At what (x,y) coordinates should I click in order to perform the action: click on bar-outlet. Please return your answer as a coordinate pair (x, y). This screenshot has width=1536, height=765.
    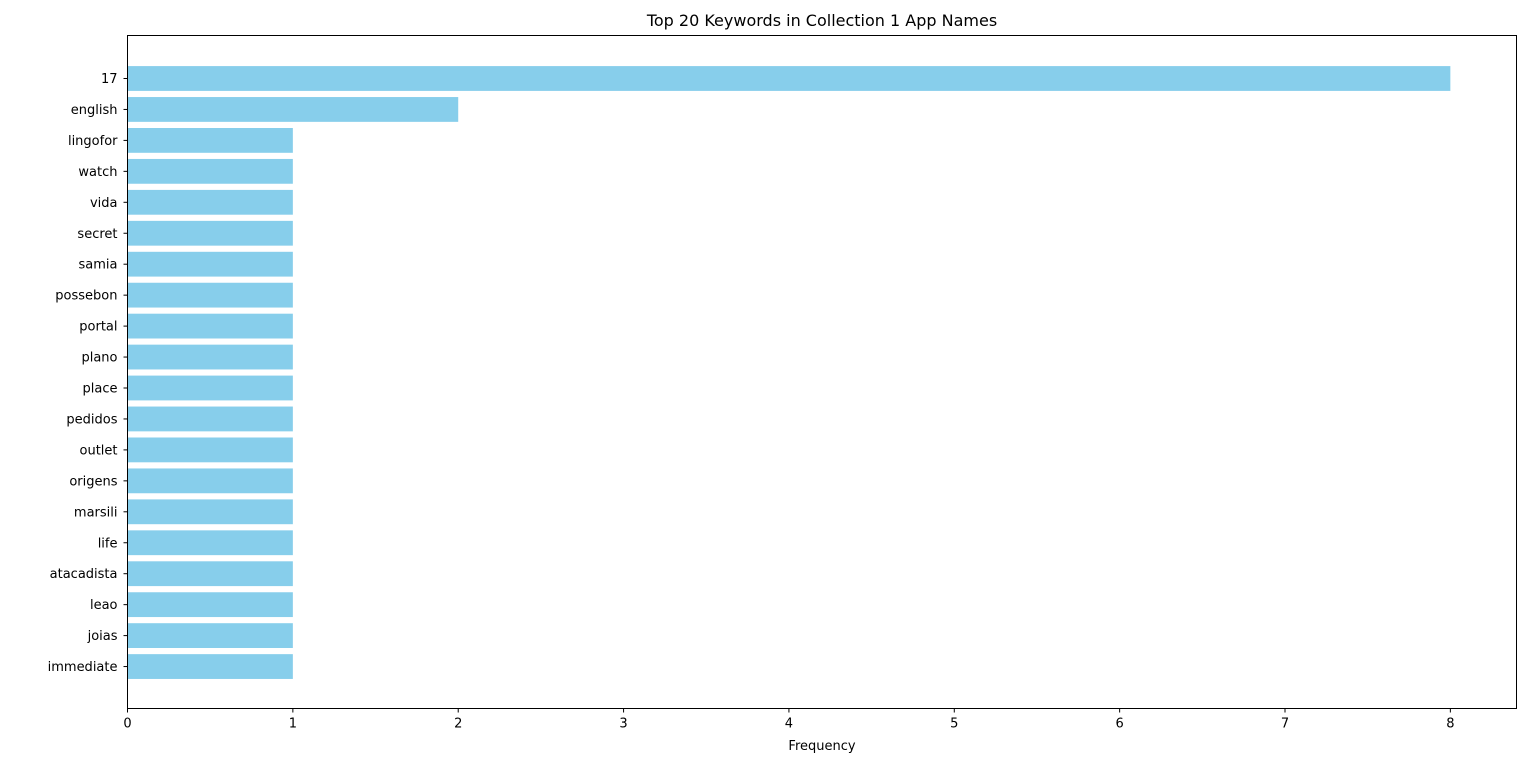
    Looking at the image, I should click on (210, 450).